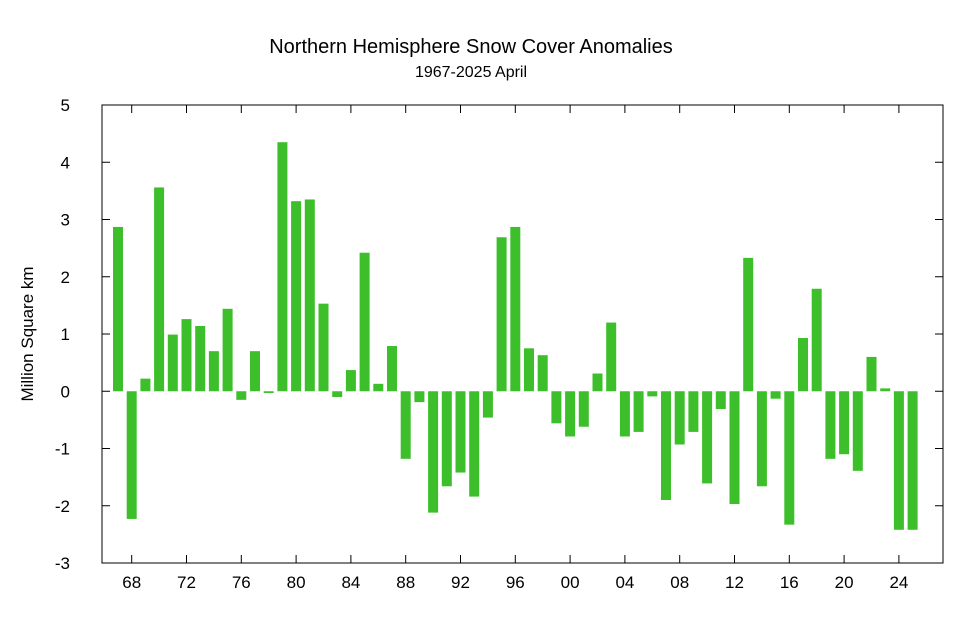 This screenshot has width=978, height=620. Describe the element at coordinates (583, 409) in the screenshot. I see `bar-2001` at that location.